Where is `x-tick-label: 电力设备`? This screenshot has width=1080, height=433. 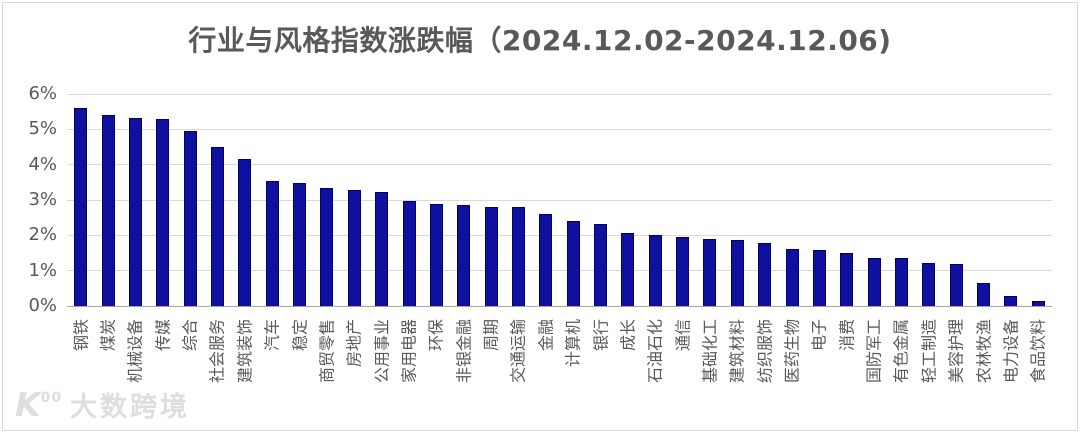 x-tick-label: 电力设备 is located at coordinates (1011, 351).